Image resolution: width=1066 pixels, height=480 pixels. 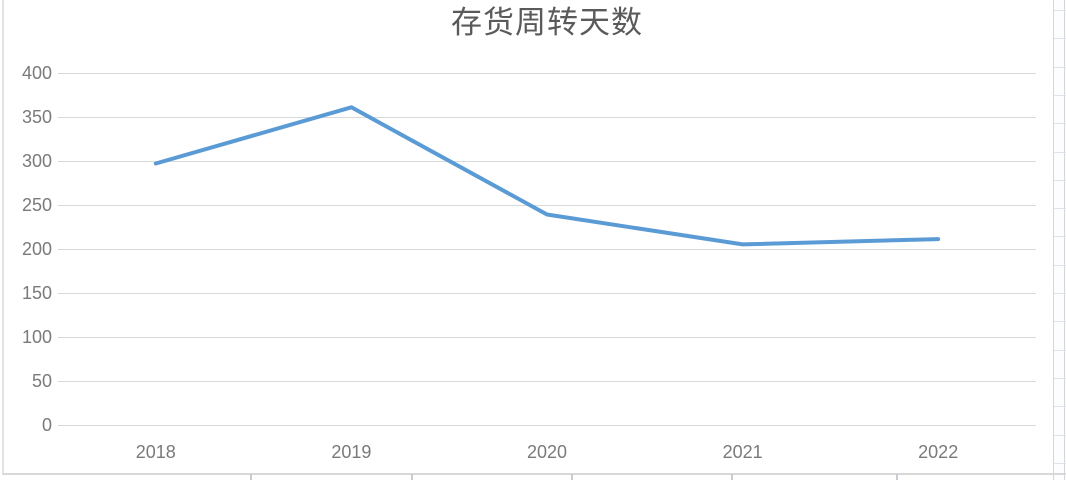 What do you see at coordinates (534, 474) in the screenshot?
I see `sheet-bottom-line` at bounding box center [534, 474].